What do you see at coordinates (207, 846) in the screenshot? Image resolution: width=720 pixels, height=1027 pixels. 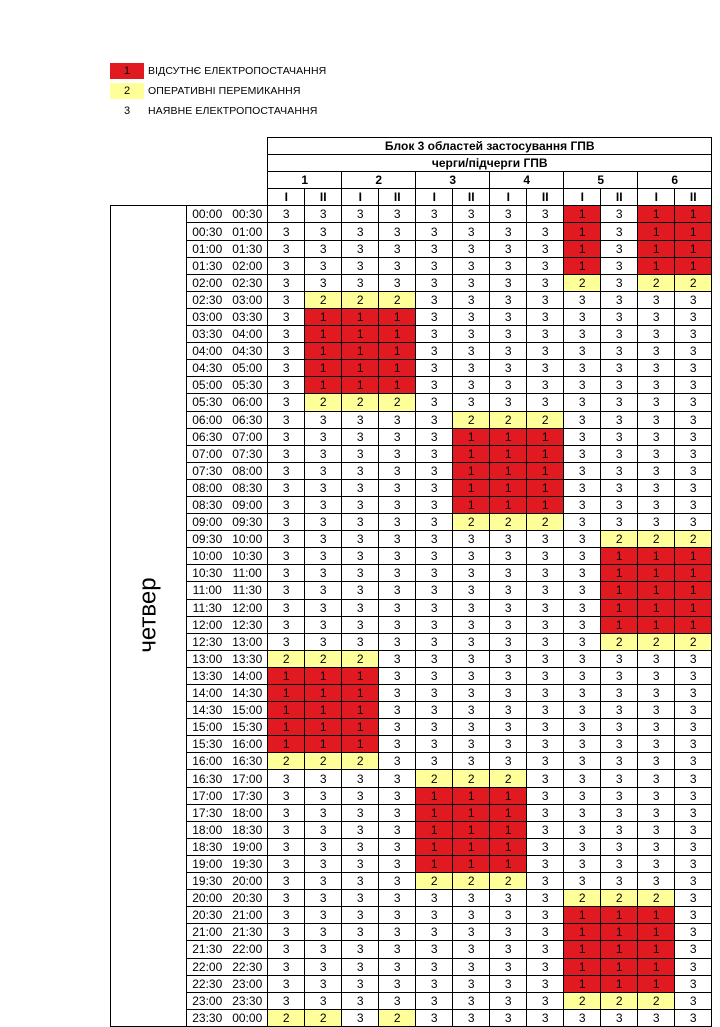 I see `time-from: 18:30` at bounding box center [207, 846].